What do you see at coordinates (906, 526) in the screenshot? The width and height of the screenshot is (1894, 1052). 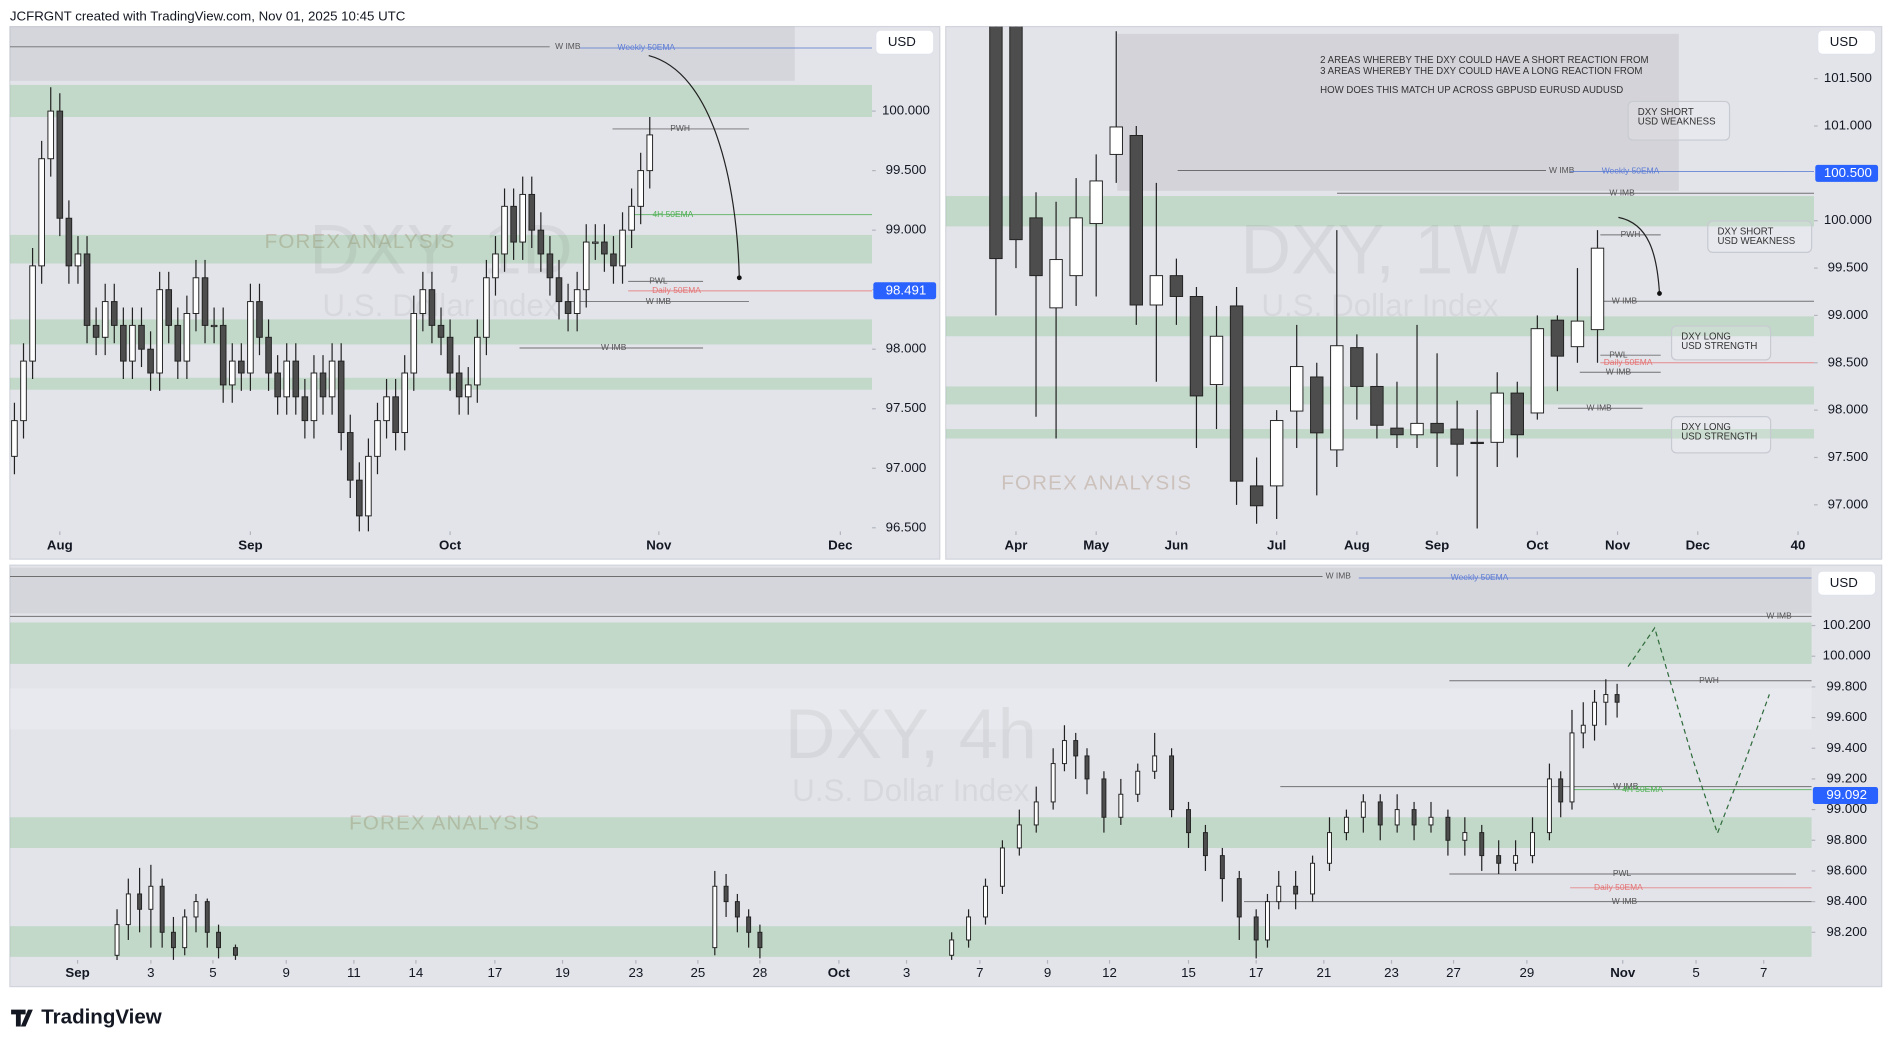 I see `y-tick-label: 96.500` at bounding box center [906, 526].